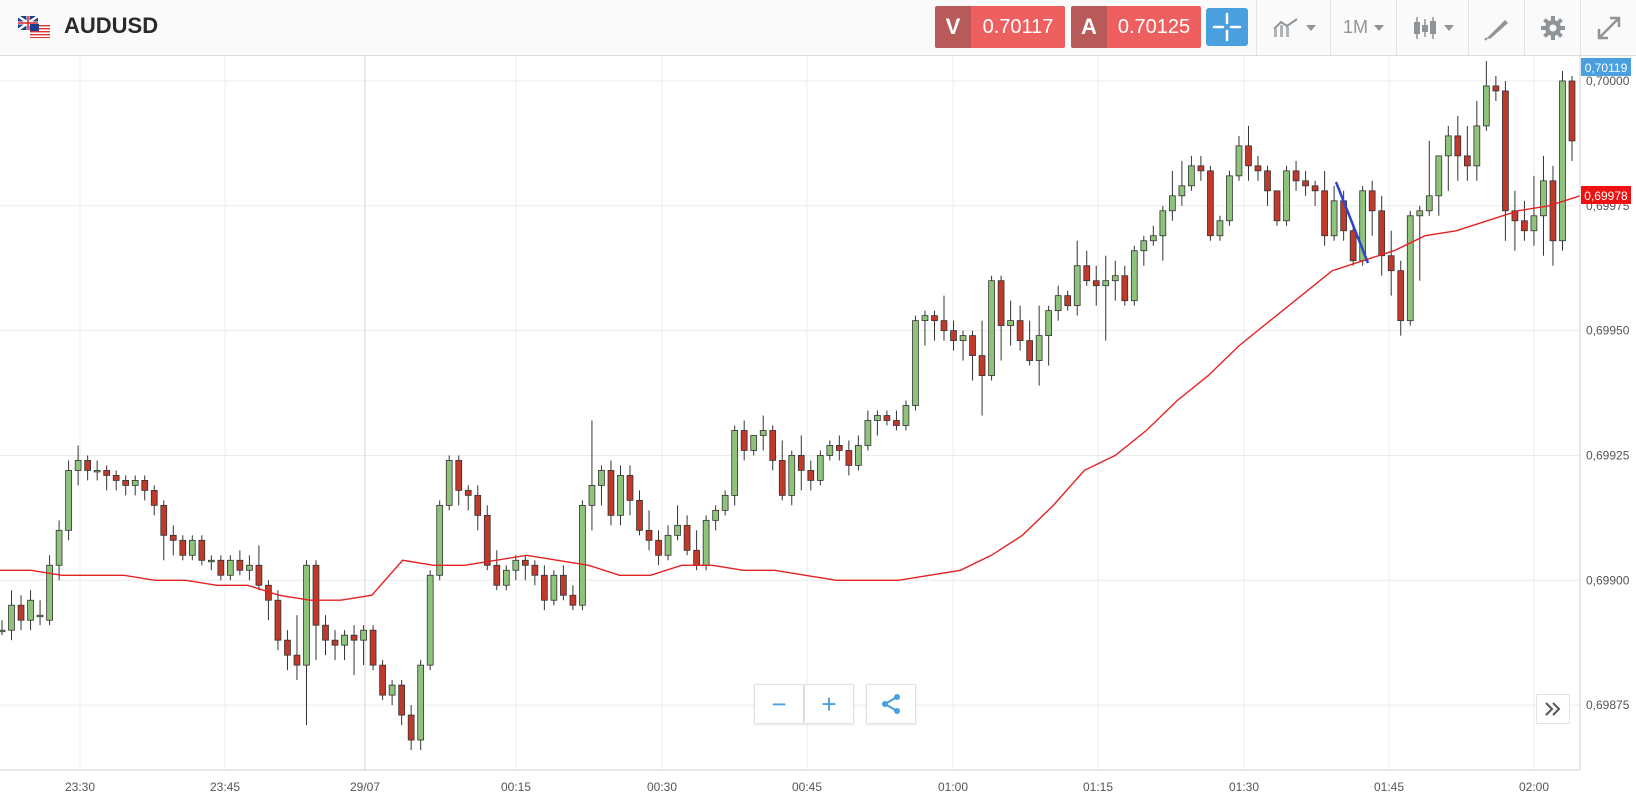  I want to click on candle-style-dropdown, so click(1432, 27).